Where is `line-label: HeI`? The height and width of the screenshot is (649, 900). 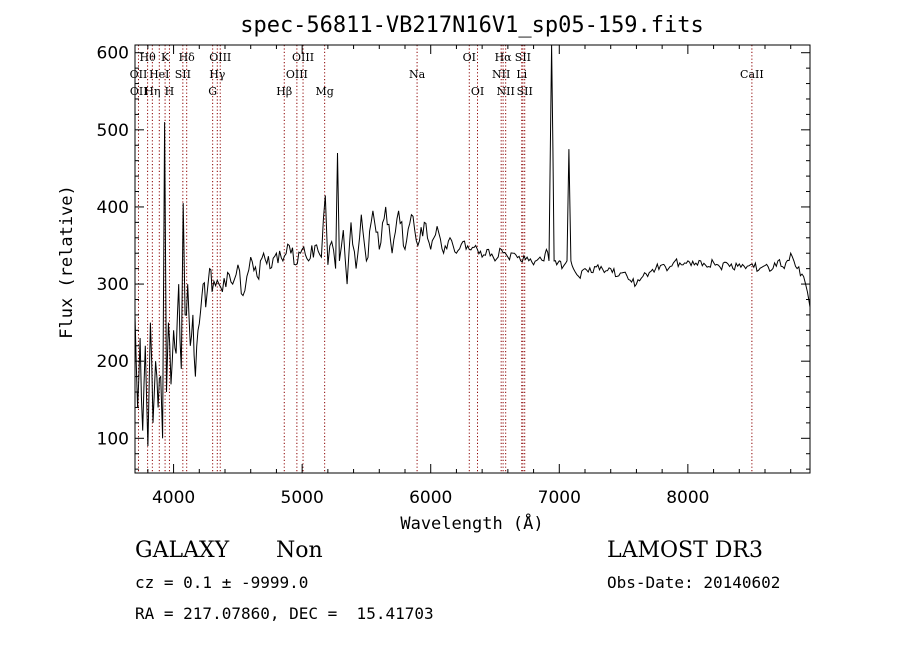
line-label: HeI is located at coordinates (159, 74).